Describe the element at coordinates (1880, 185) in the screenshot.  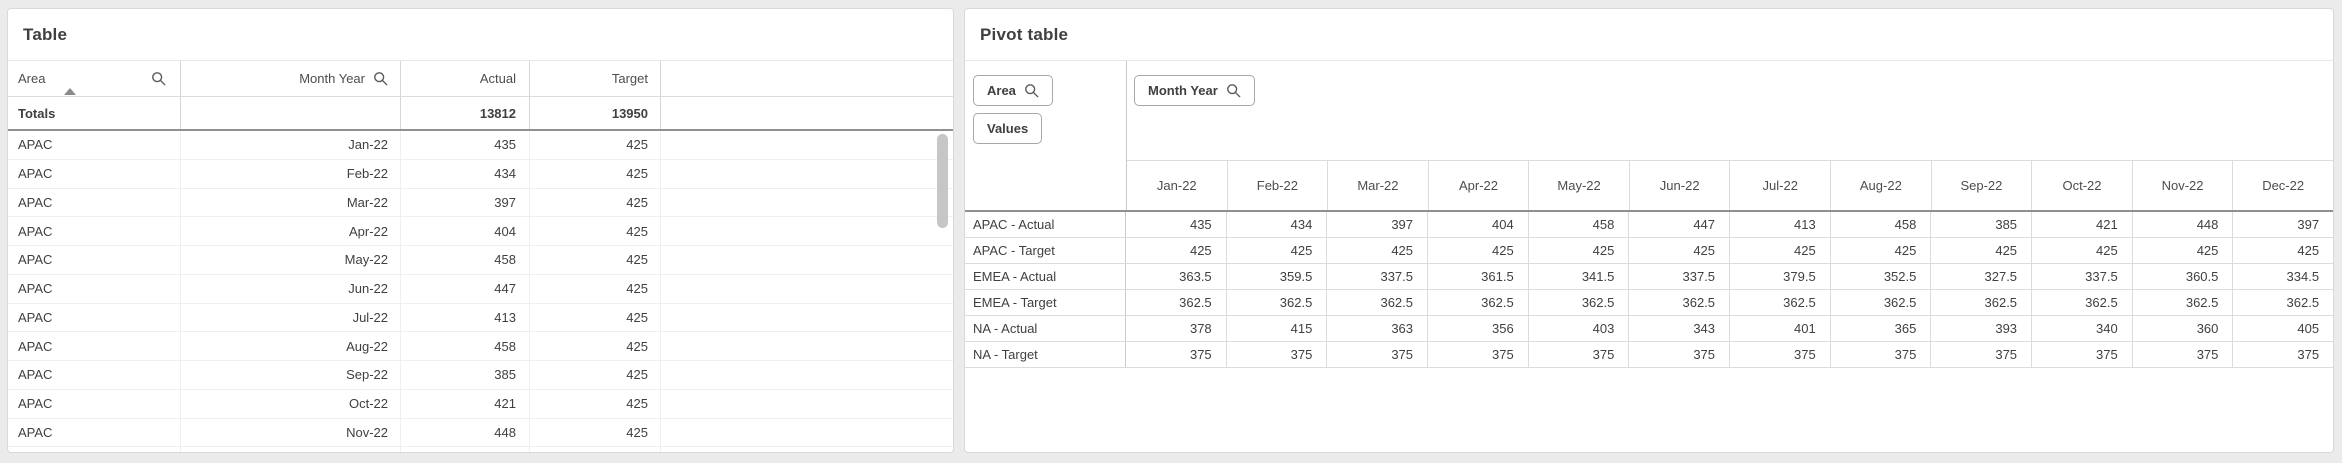
I see `pivot-column-header: Aug-22` at that location.